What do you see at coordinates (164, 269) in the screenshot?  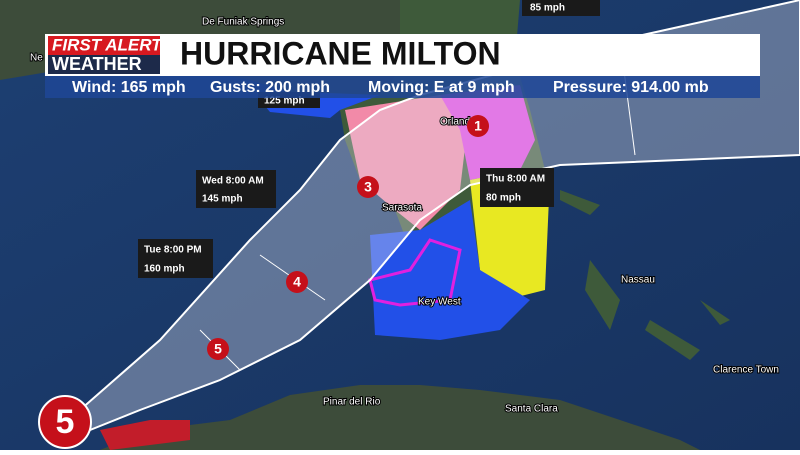 I see `forecast-speed: 160 mph` at bounding box center [164, 269].